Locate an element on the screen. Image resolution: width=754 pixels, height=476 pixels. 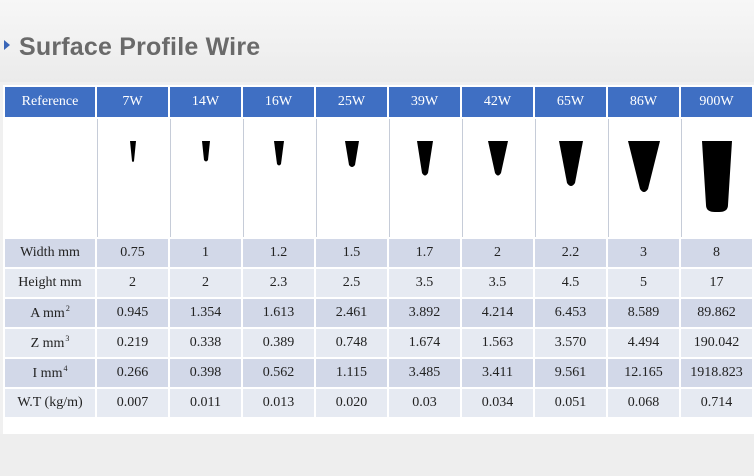
header-39w: 39W is located at coordinates (424, 102).